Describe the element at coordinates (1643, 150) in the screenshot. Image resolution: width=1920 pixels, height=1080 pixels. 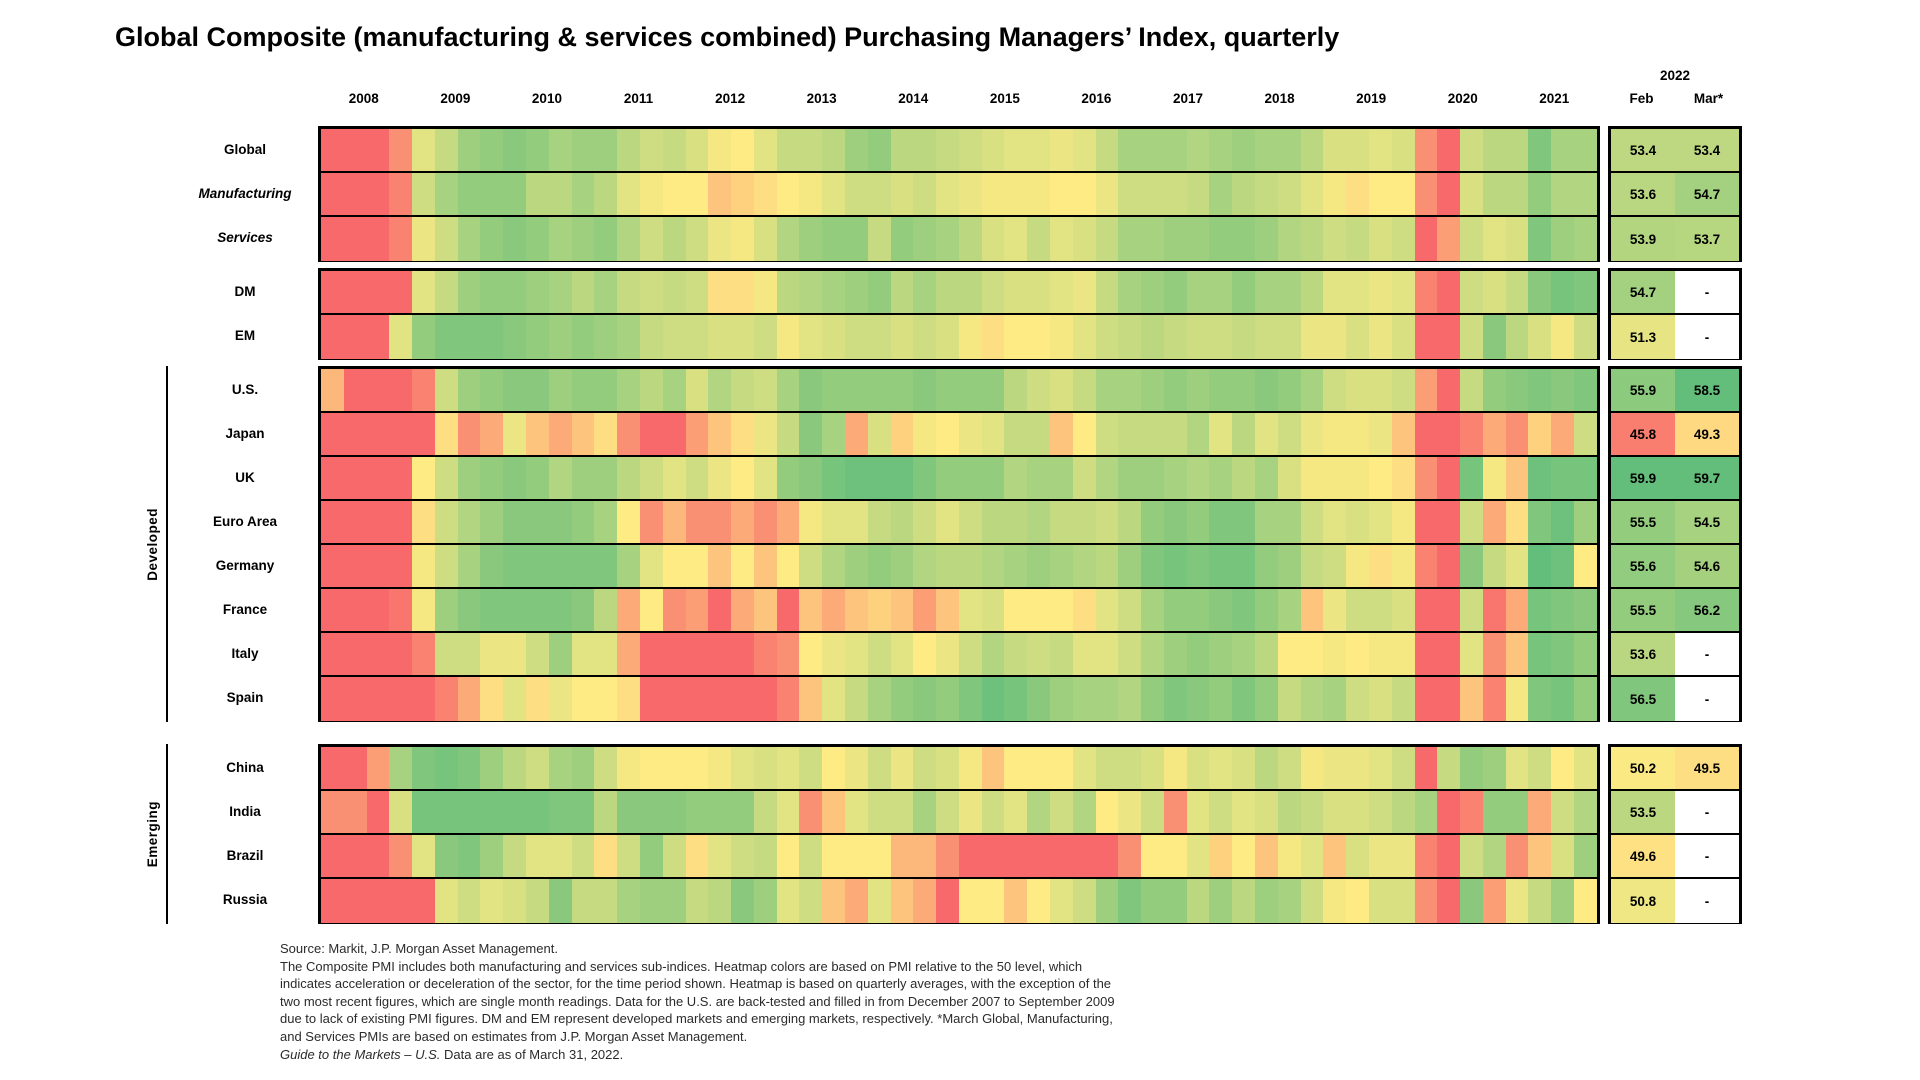
I see `feb-value-cell: 53.4` at that location.